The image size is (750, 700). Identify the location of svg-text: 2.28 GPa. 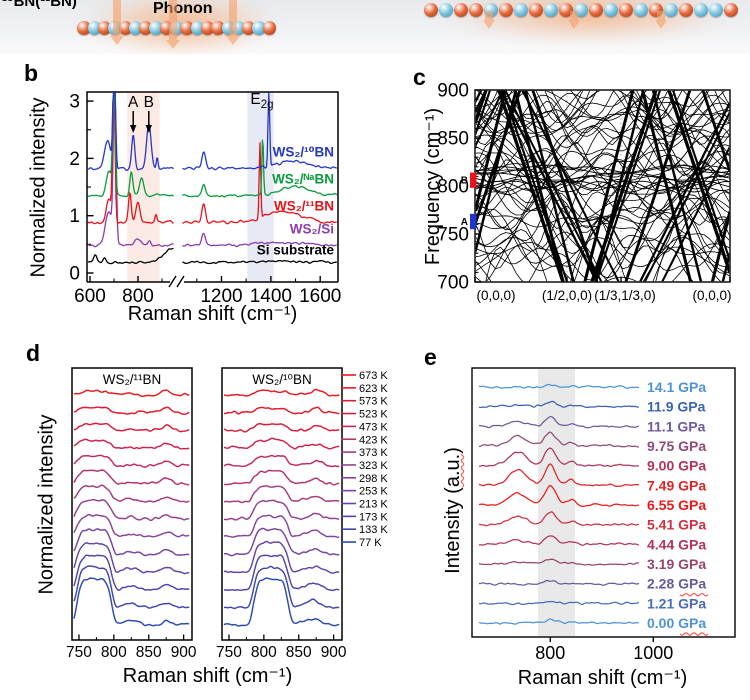
(676, 584).